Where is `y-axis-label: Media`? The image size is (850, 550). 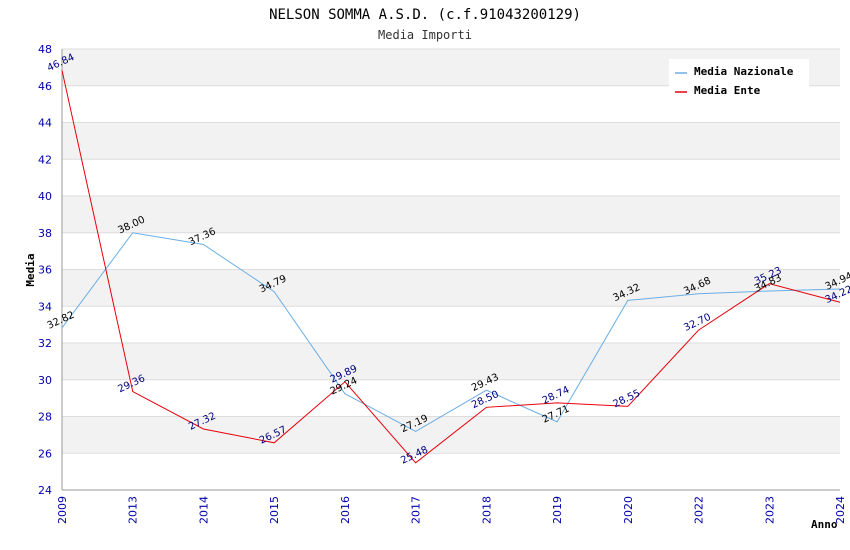
y-axis-label: Media is located at coordinates (30, 269).